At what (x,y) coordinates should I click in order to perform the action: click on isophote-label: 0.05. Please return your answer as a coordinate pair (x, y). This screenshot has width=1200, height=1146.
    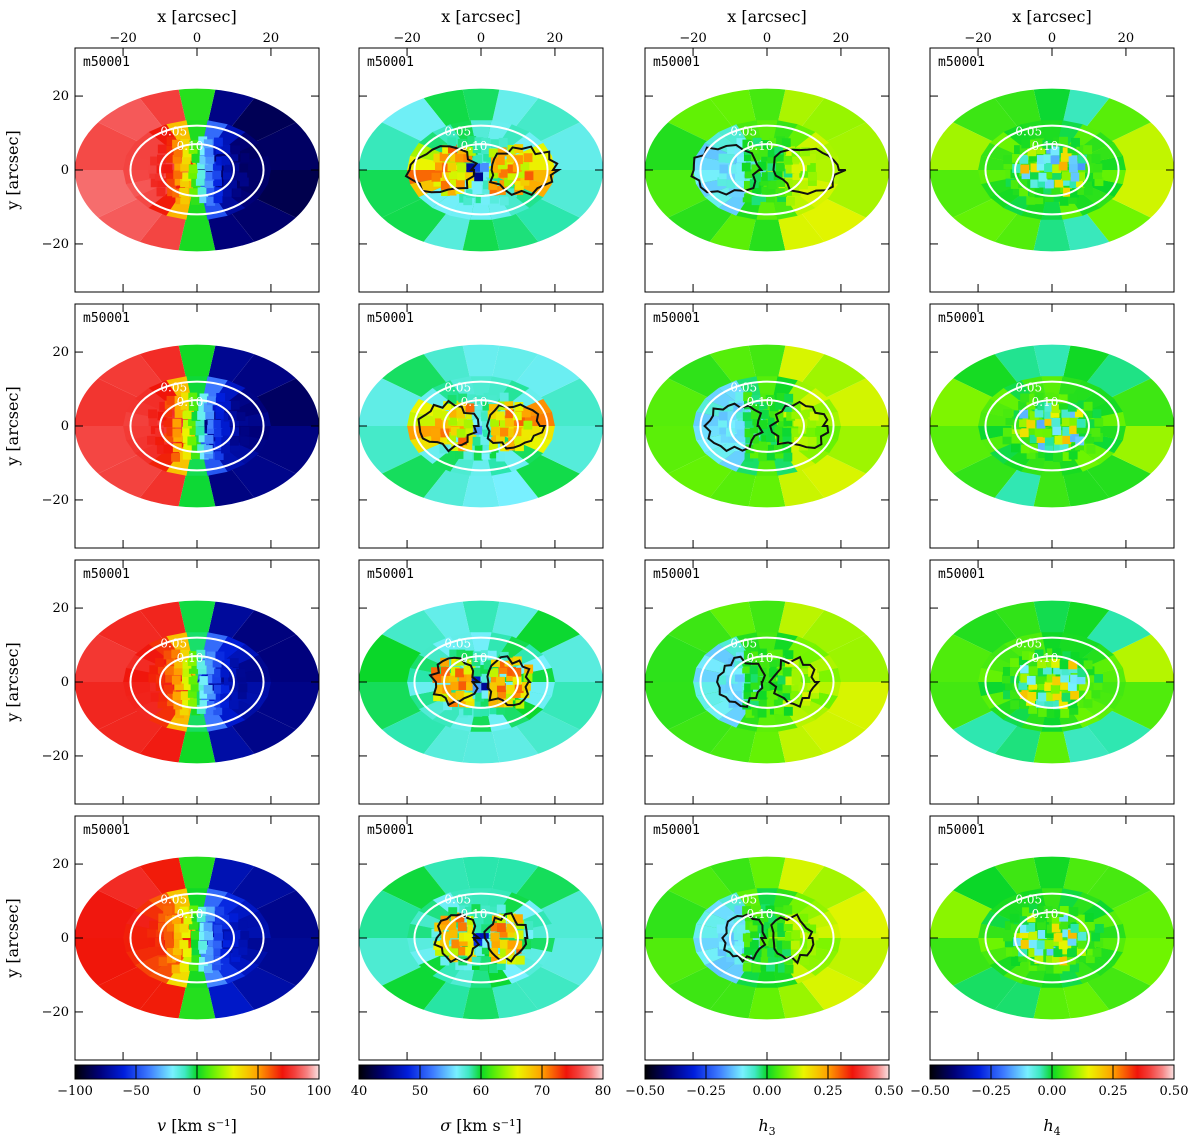
    Looking at the image, I should click on (457, 387).